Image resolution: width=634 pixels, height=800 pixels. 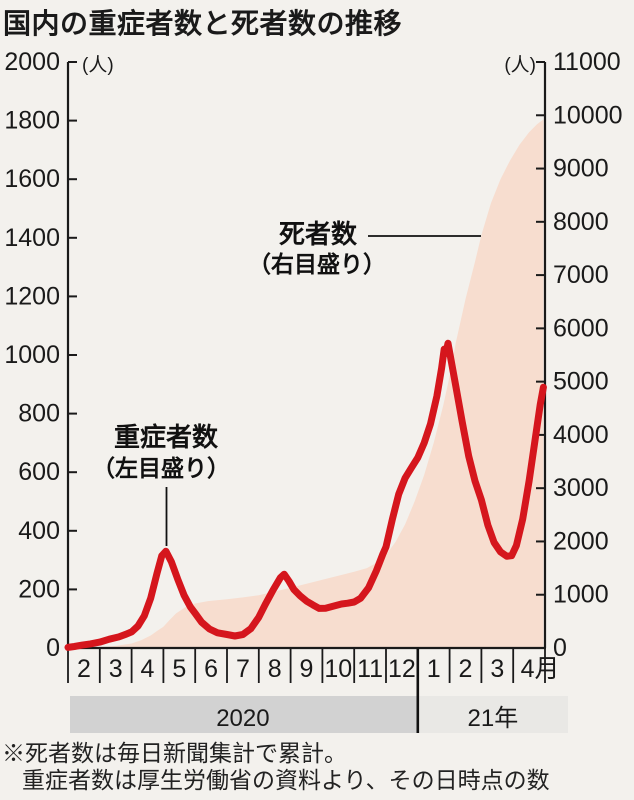 What do you see at coordinates (32, 296) in the screenshot?
I see `left-tick-label: 1200` at bounding box center [32, 296].